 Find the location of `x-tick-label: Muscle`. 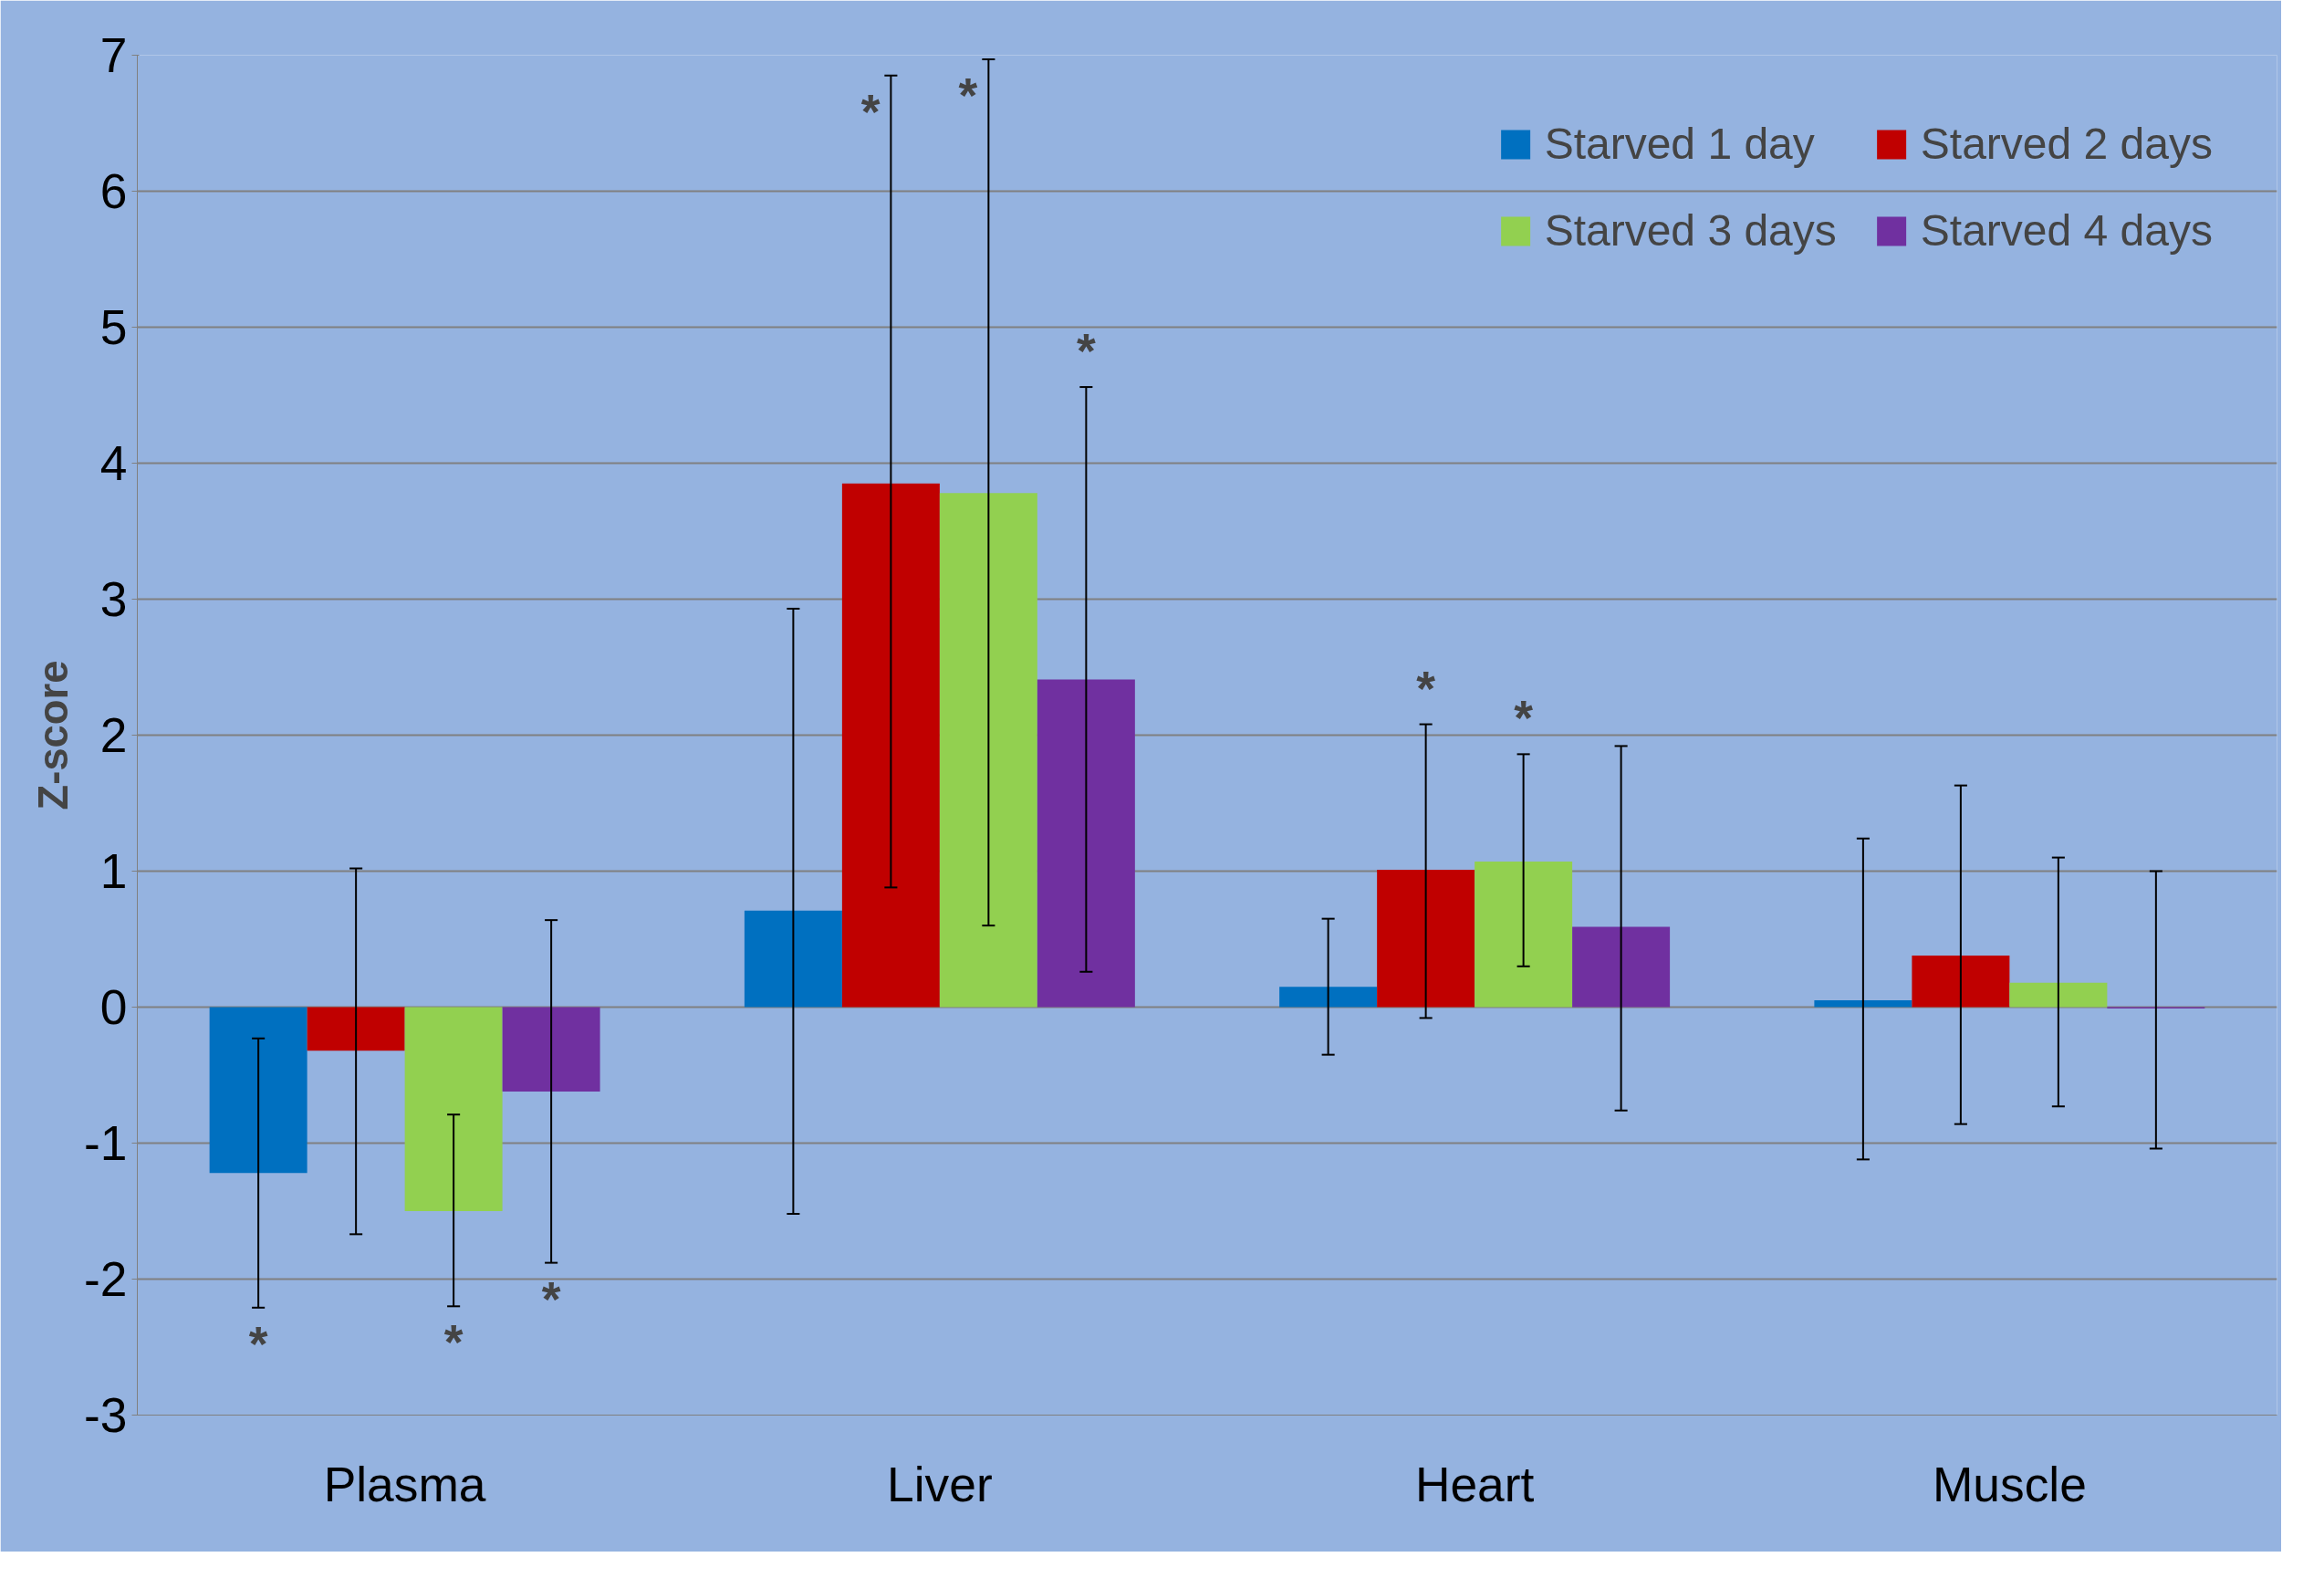

x-tick-label: Muscle is located at coordinates (2009, 1484).